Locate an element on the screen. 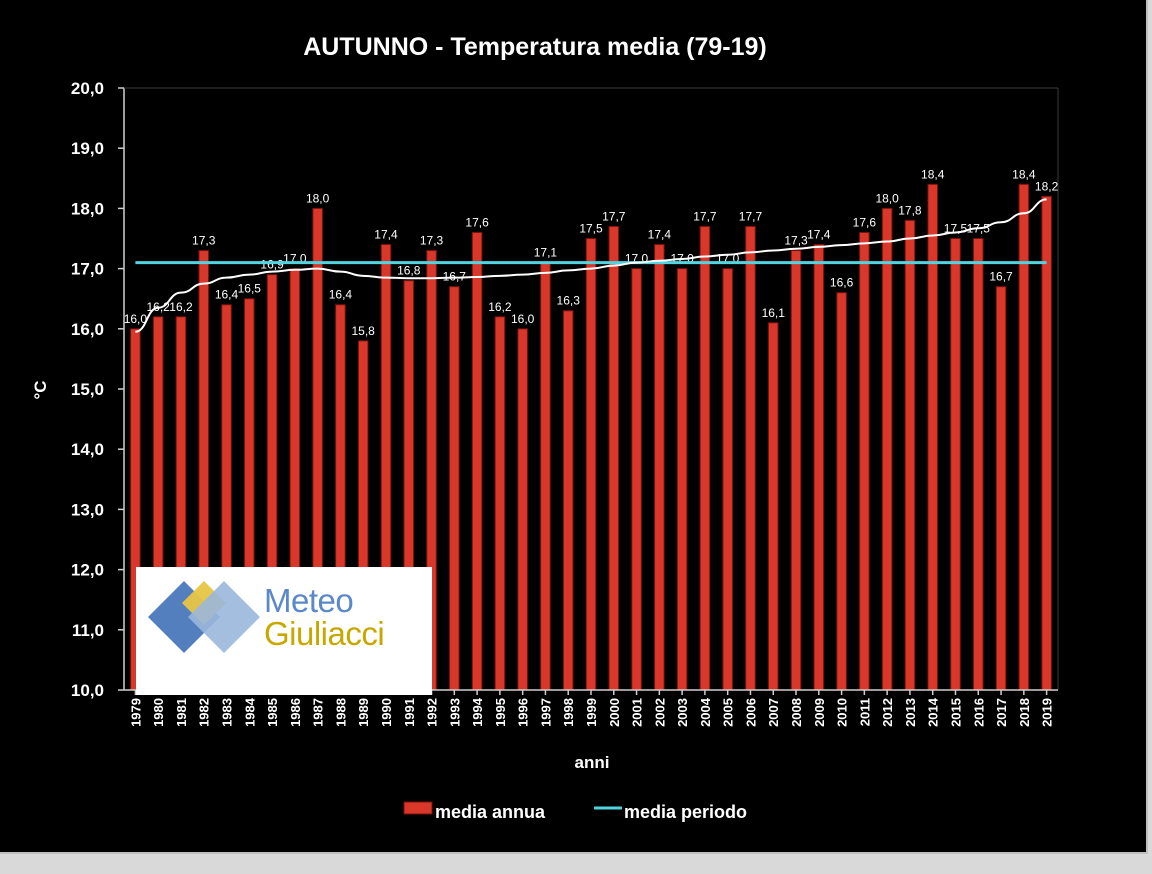  bar-2018 is located at coordinates (1024, 437).